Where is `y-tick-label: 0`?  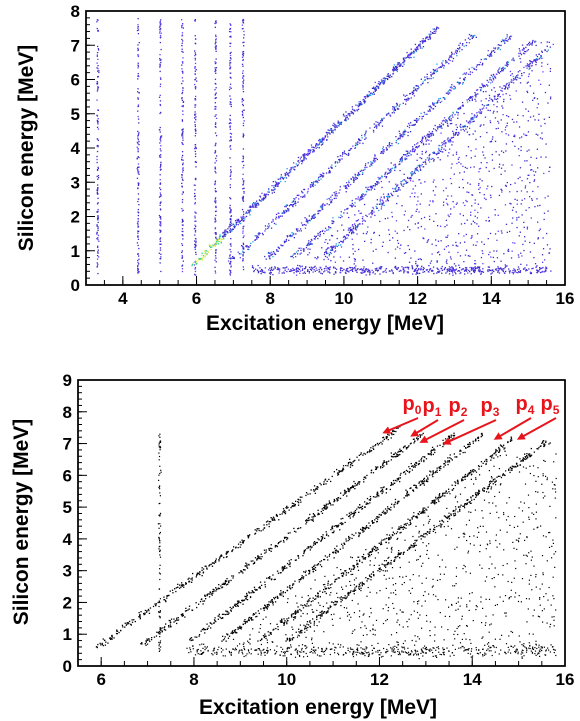
y-tick-label: 0 is located at coordinates (75, 285).